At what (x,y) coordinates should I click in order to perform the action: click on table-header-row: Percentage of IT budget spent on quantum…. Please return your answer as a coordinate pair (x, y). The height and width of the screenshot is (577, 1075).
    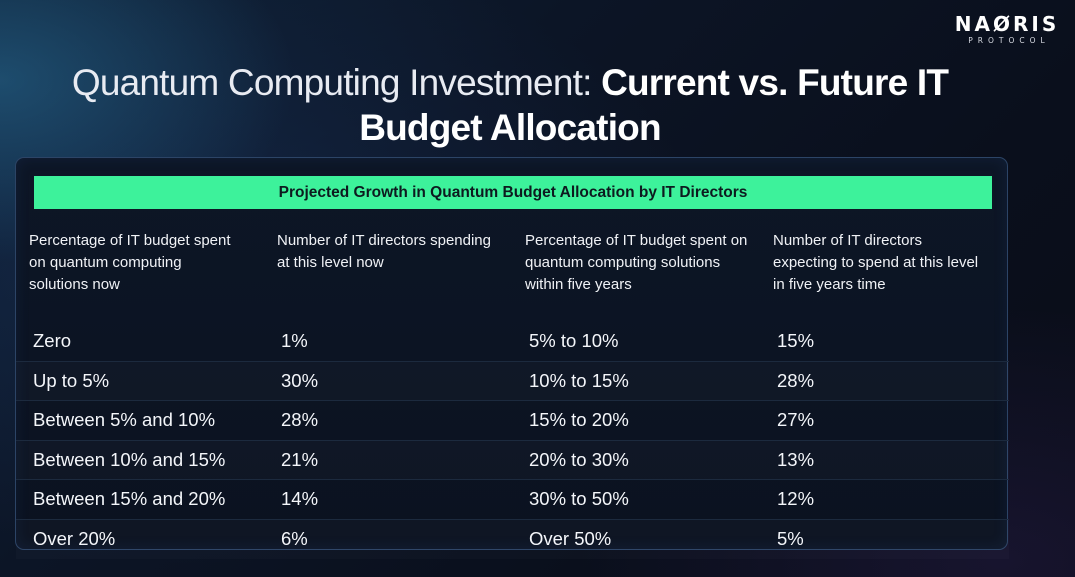
    Looking at the image, I should click on (512, 275).